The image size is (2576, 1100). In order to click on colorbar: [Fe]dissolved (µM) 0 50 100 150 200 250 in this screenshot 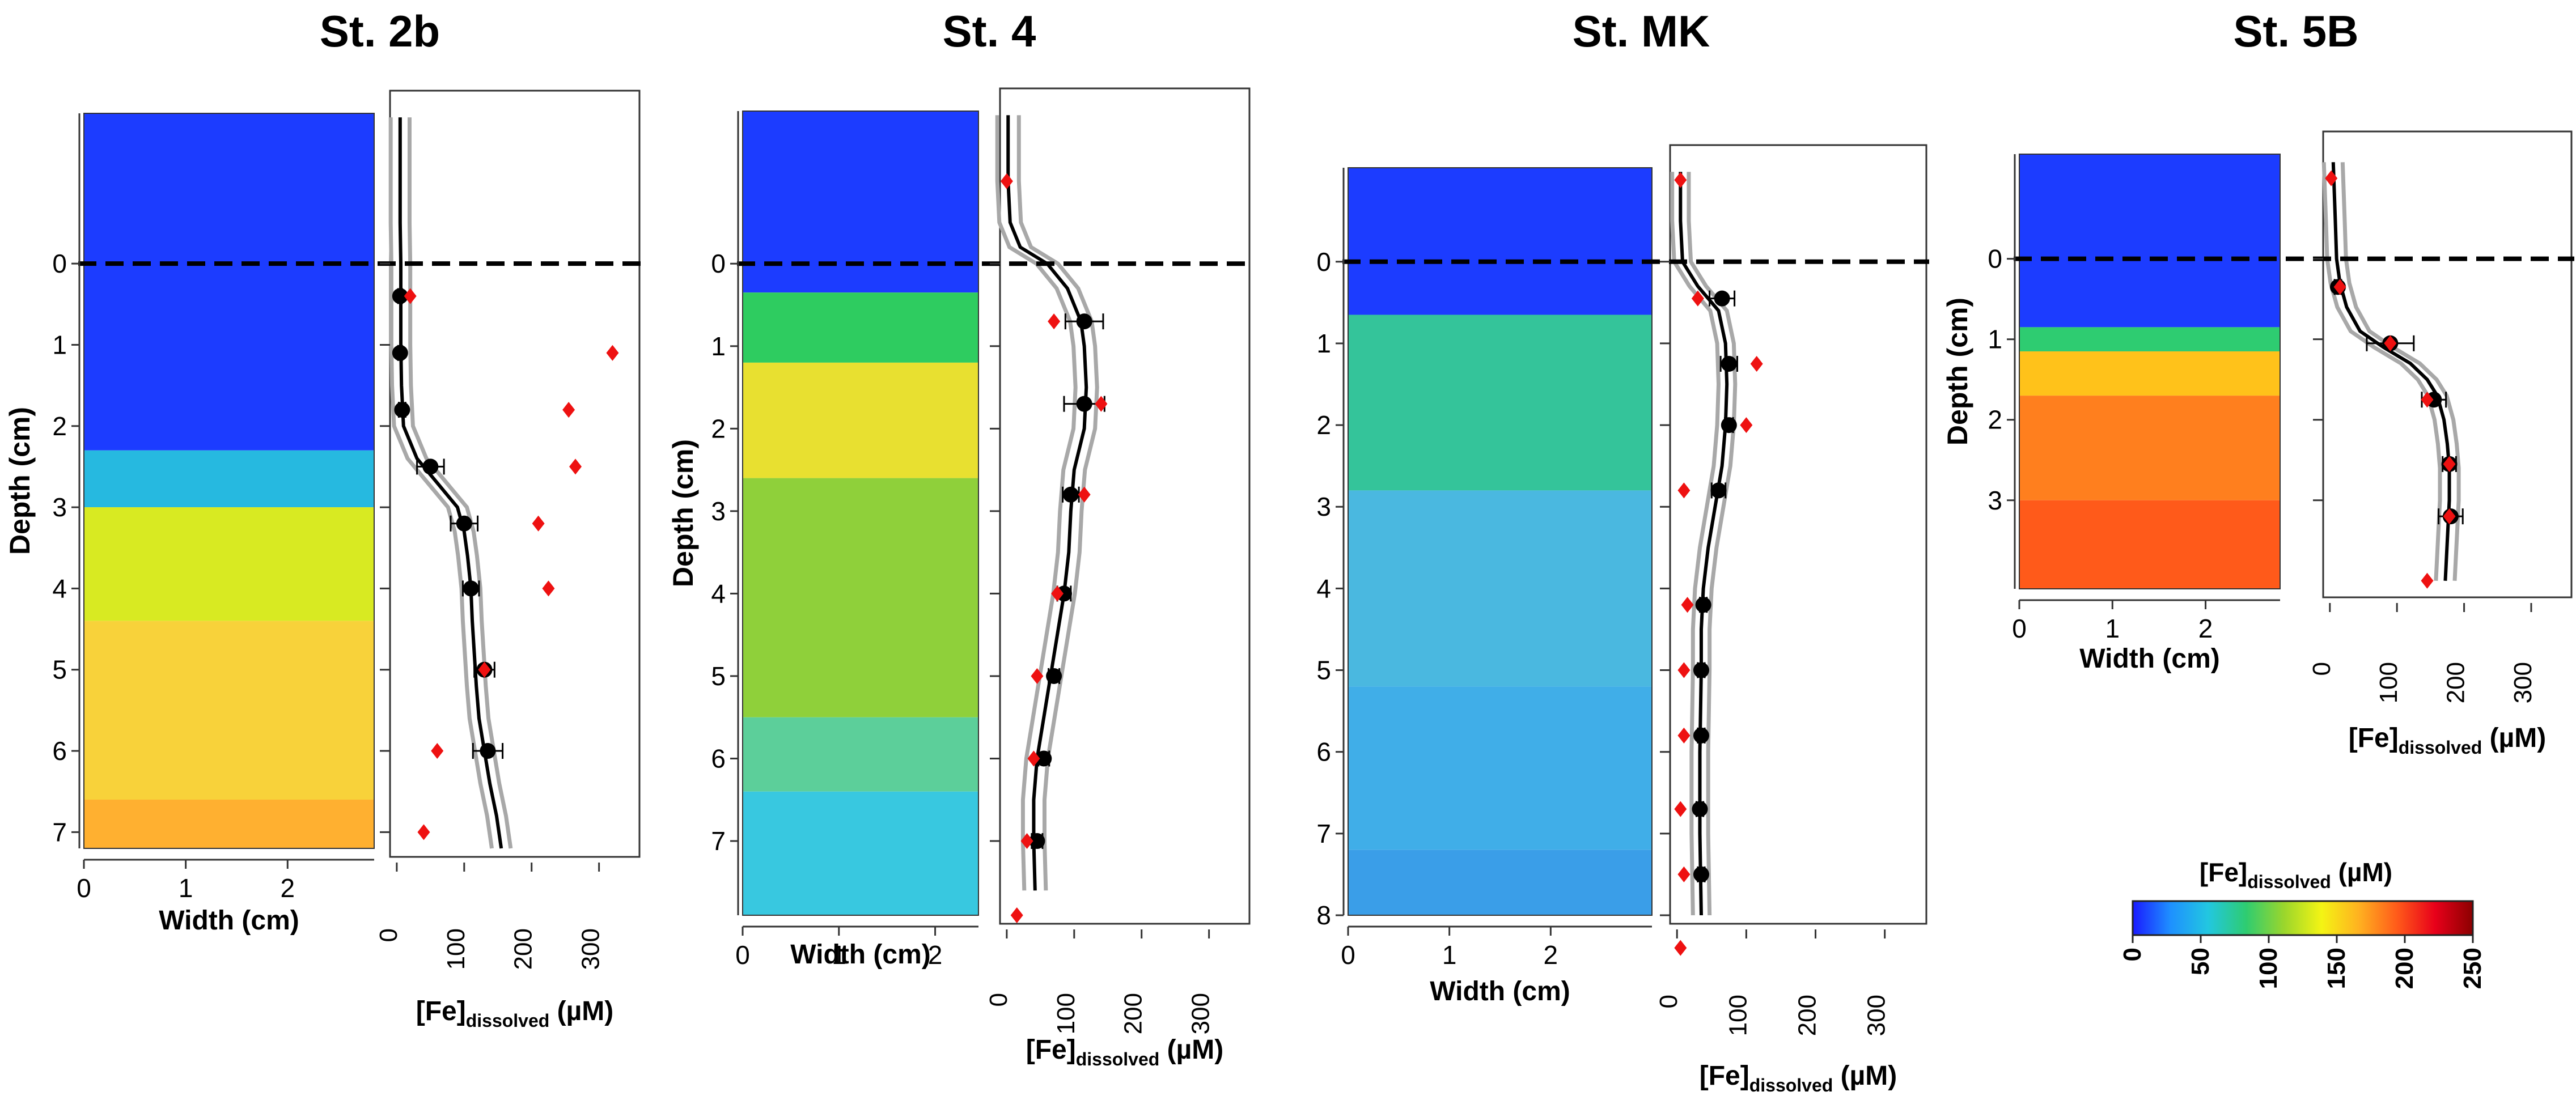, I will do `click(2302, 923)`.